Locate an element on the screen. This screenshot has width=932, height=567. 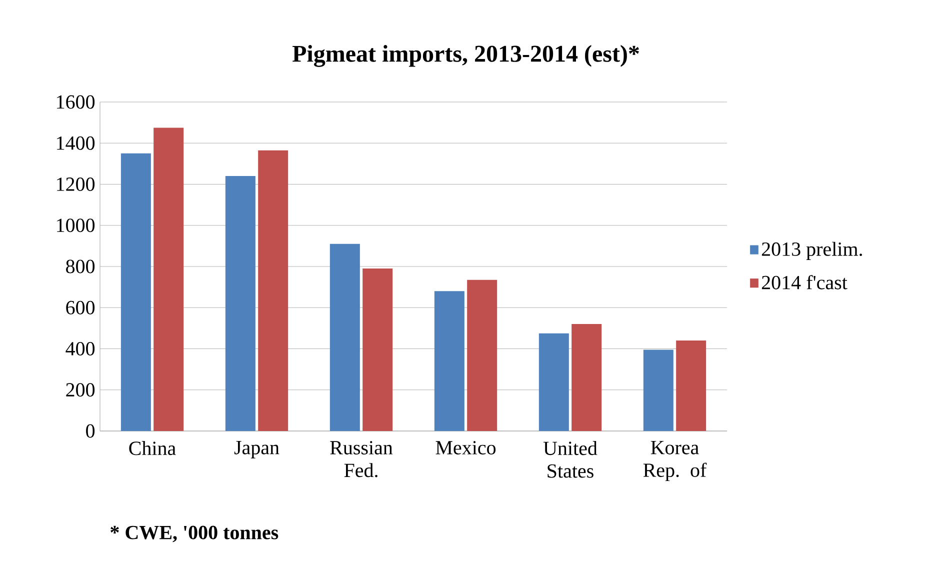
x-tick-label: Korea Rep. of is located at coordinates (675, 461).